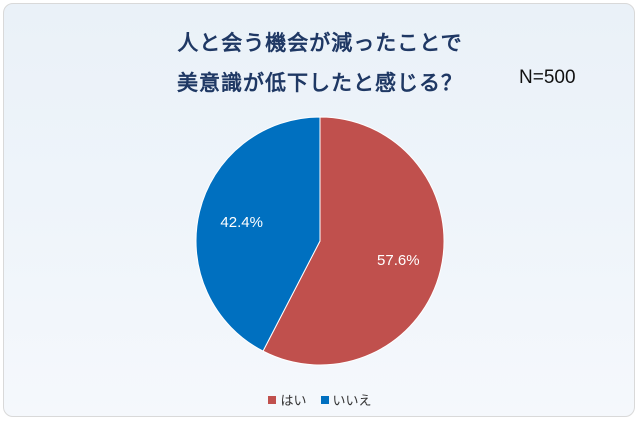 Image resolution: width=640 pixels, height=422 pixels. I want to click on sample-size-note: N=500, so click(547, 77).